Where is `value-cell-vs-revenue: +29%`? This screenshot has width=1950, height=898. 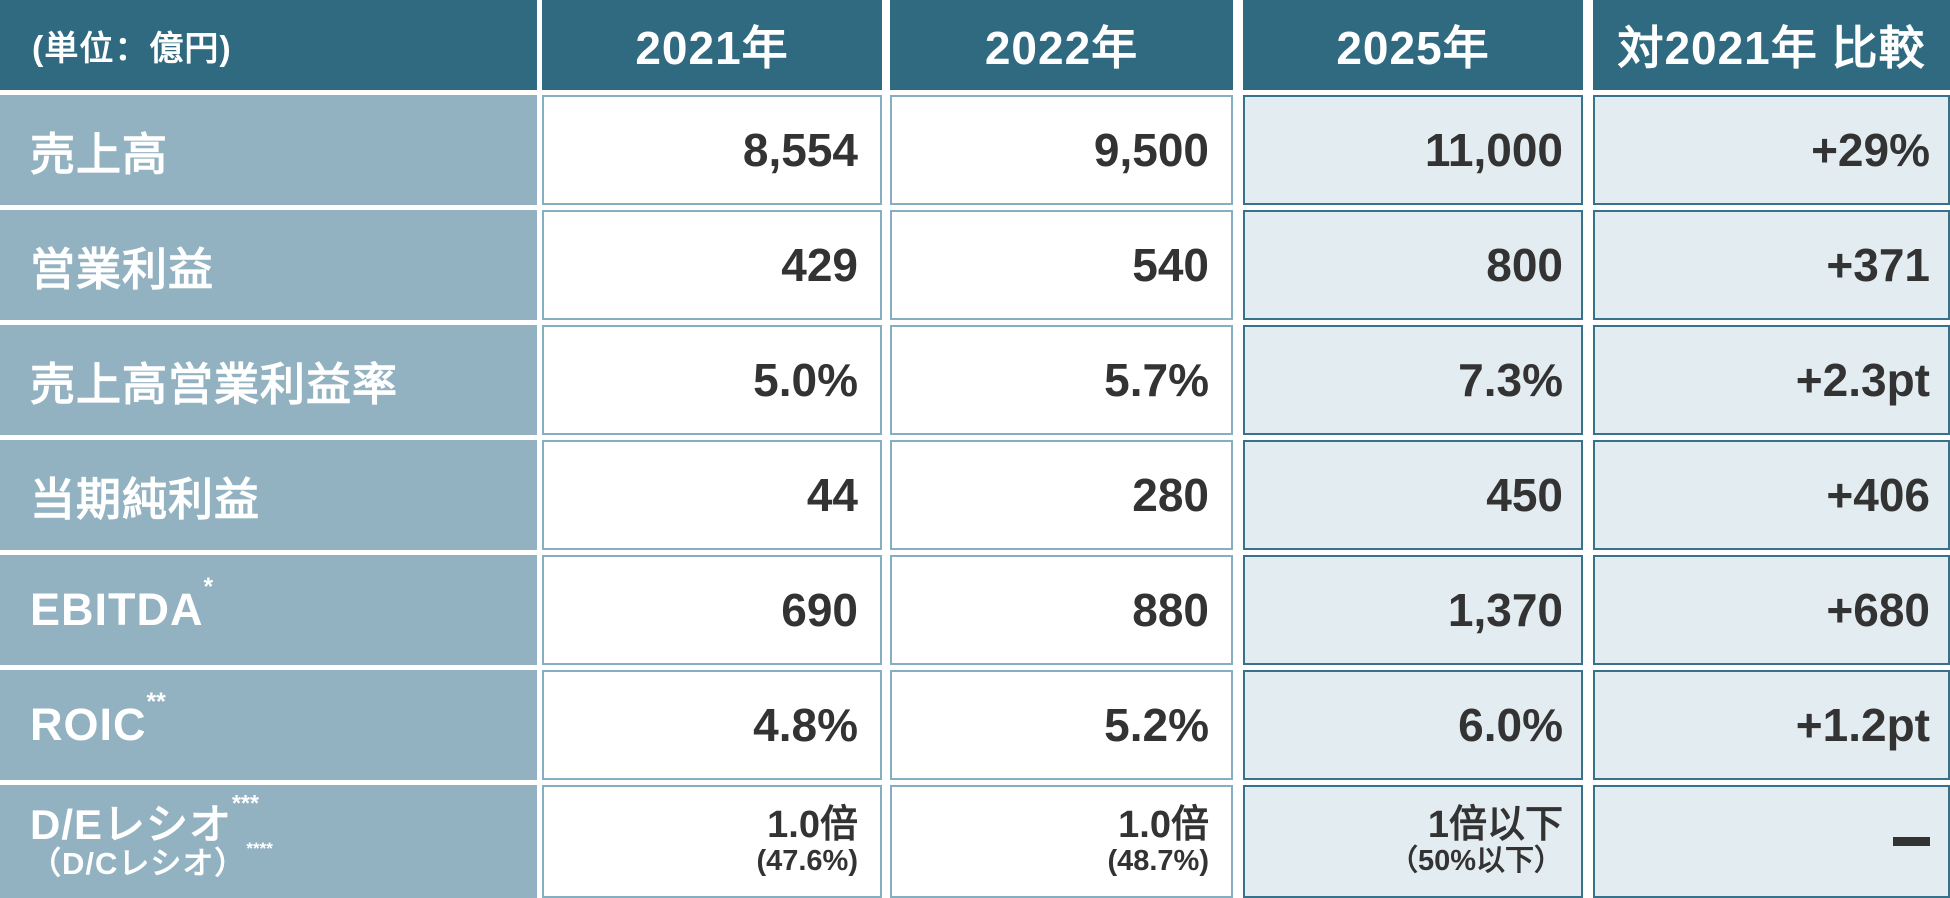
value-cell-vs-revenue: +29% is located at coordinates (1771, 150).